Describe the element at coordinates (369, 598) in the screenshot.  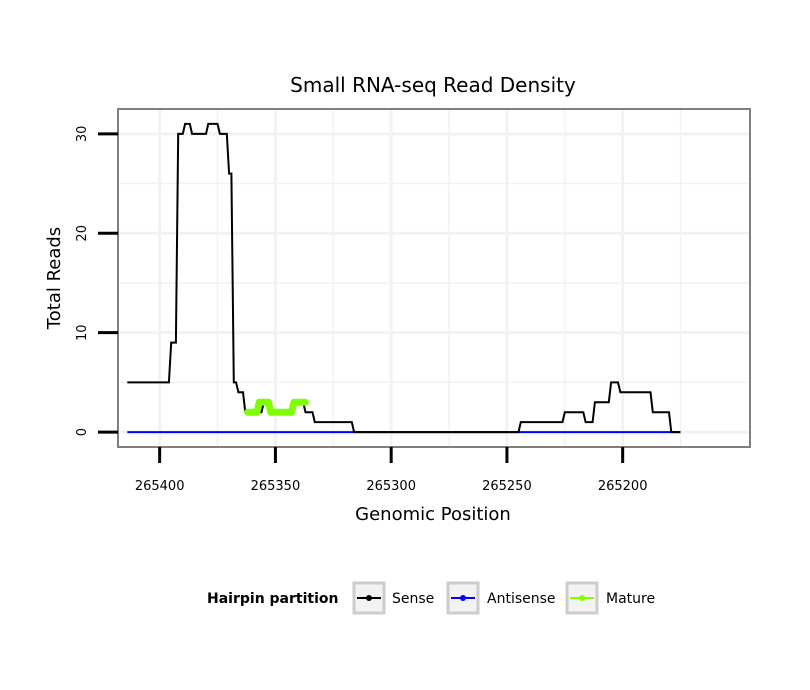
I see `legend-dot-sense` at that location.